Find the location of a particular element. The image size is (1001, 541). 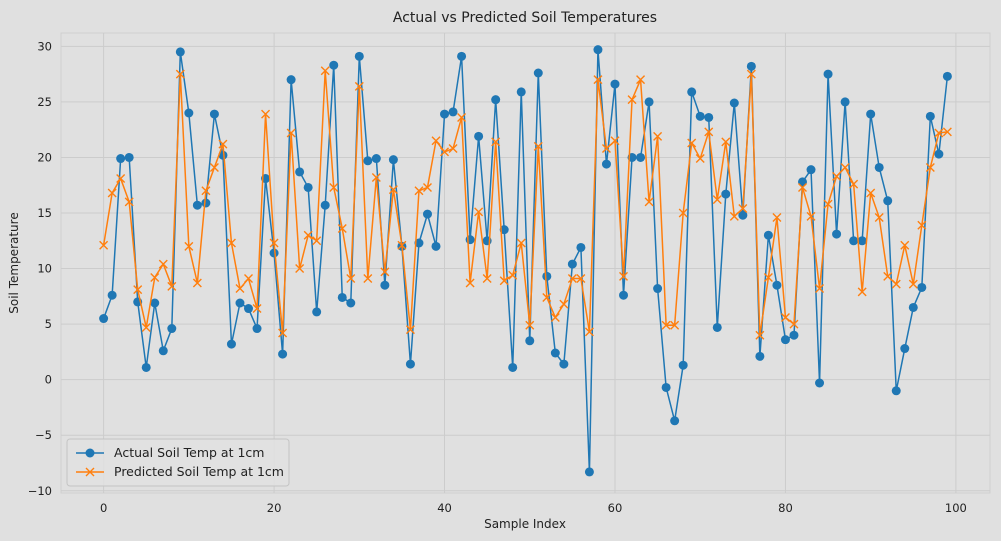

x-tick-label: 100 is located at coordinates (956, 508).